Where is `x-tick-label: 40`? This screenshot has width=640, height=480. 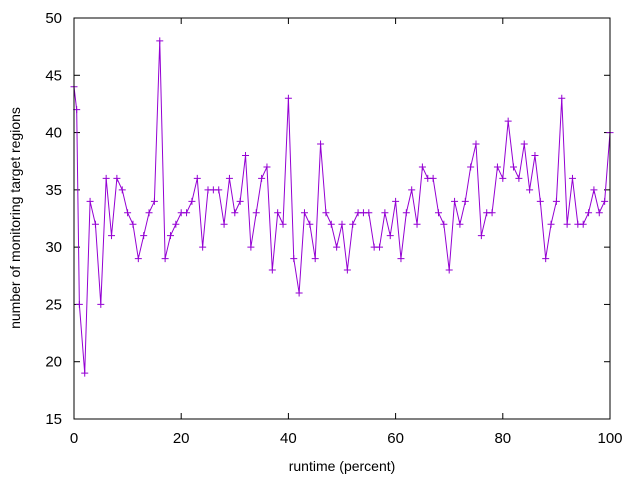
x-tick-label: 40 is located at coordinates (288, 438).